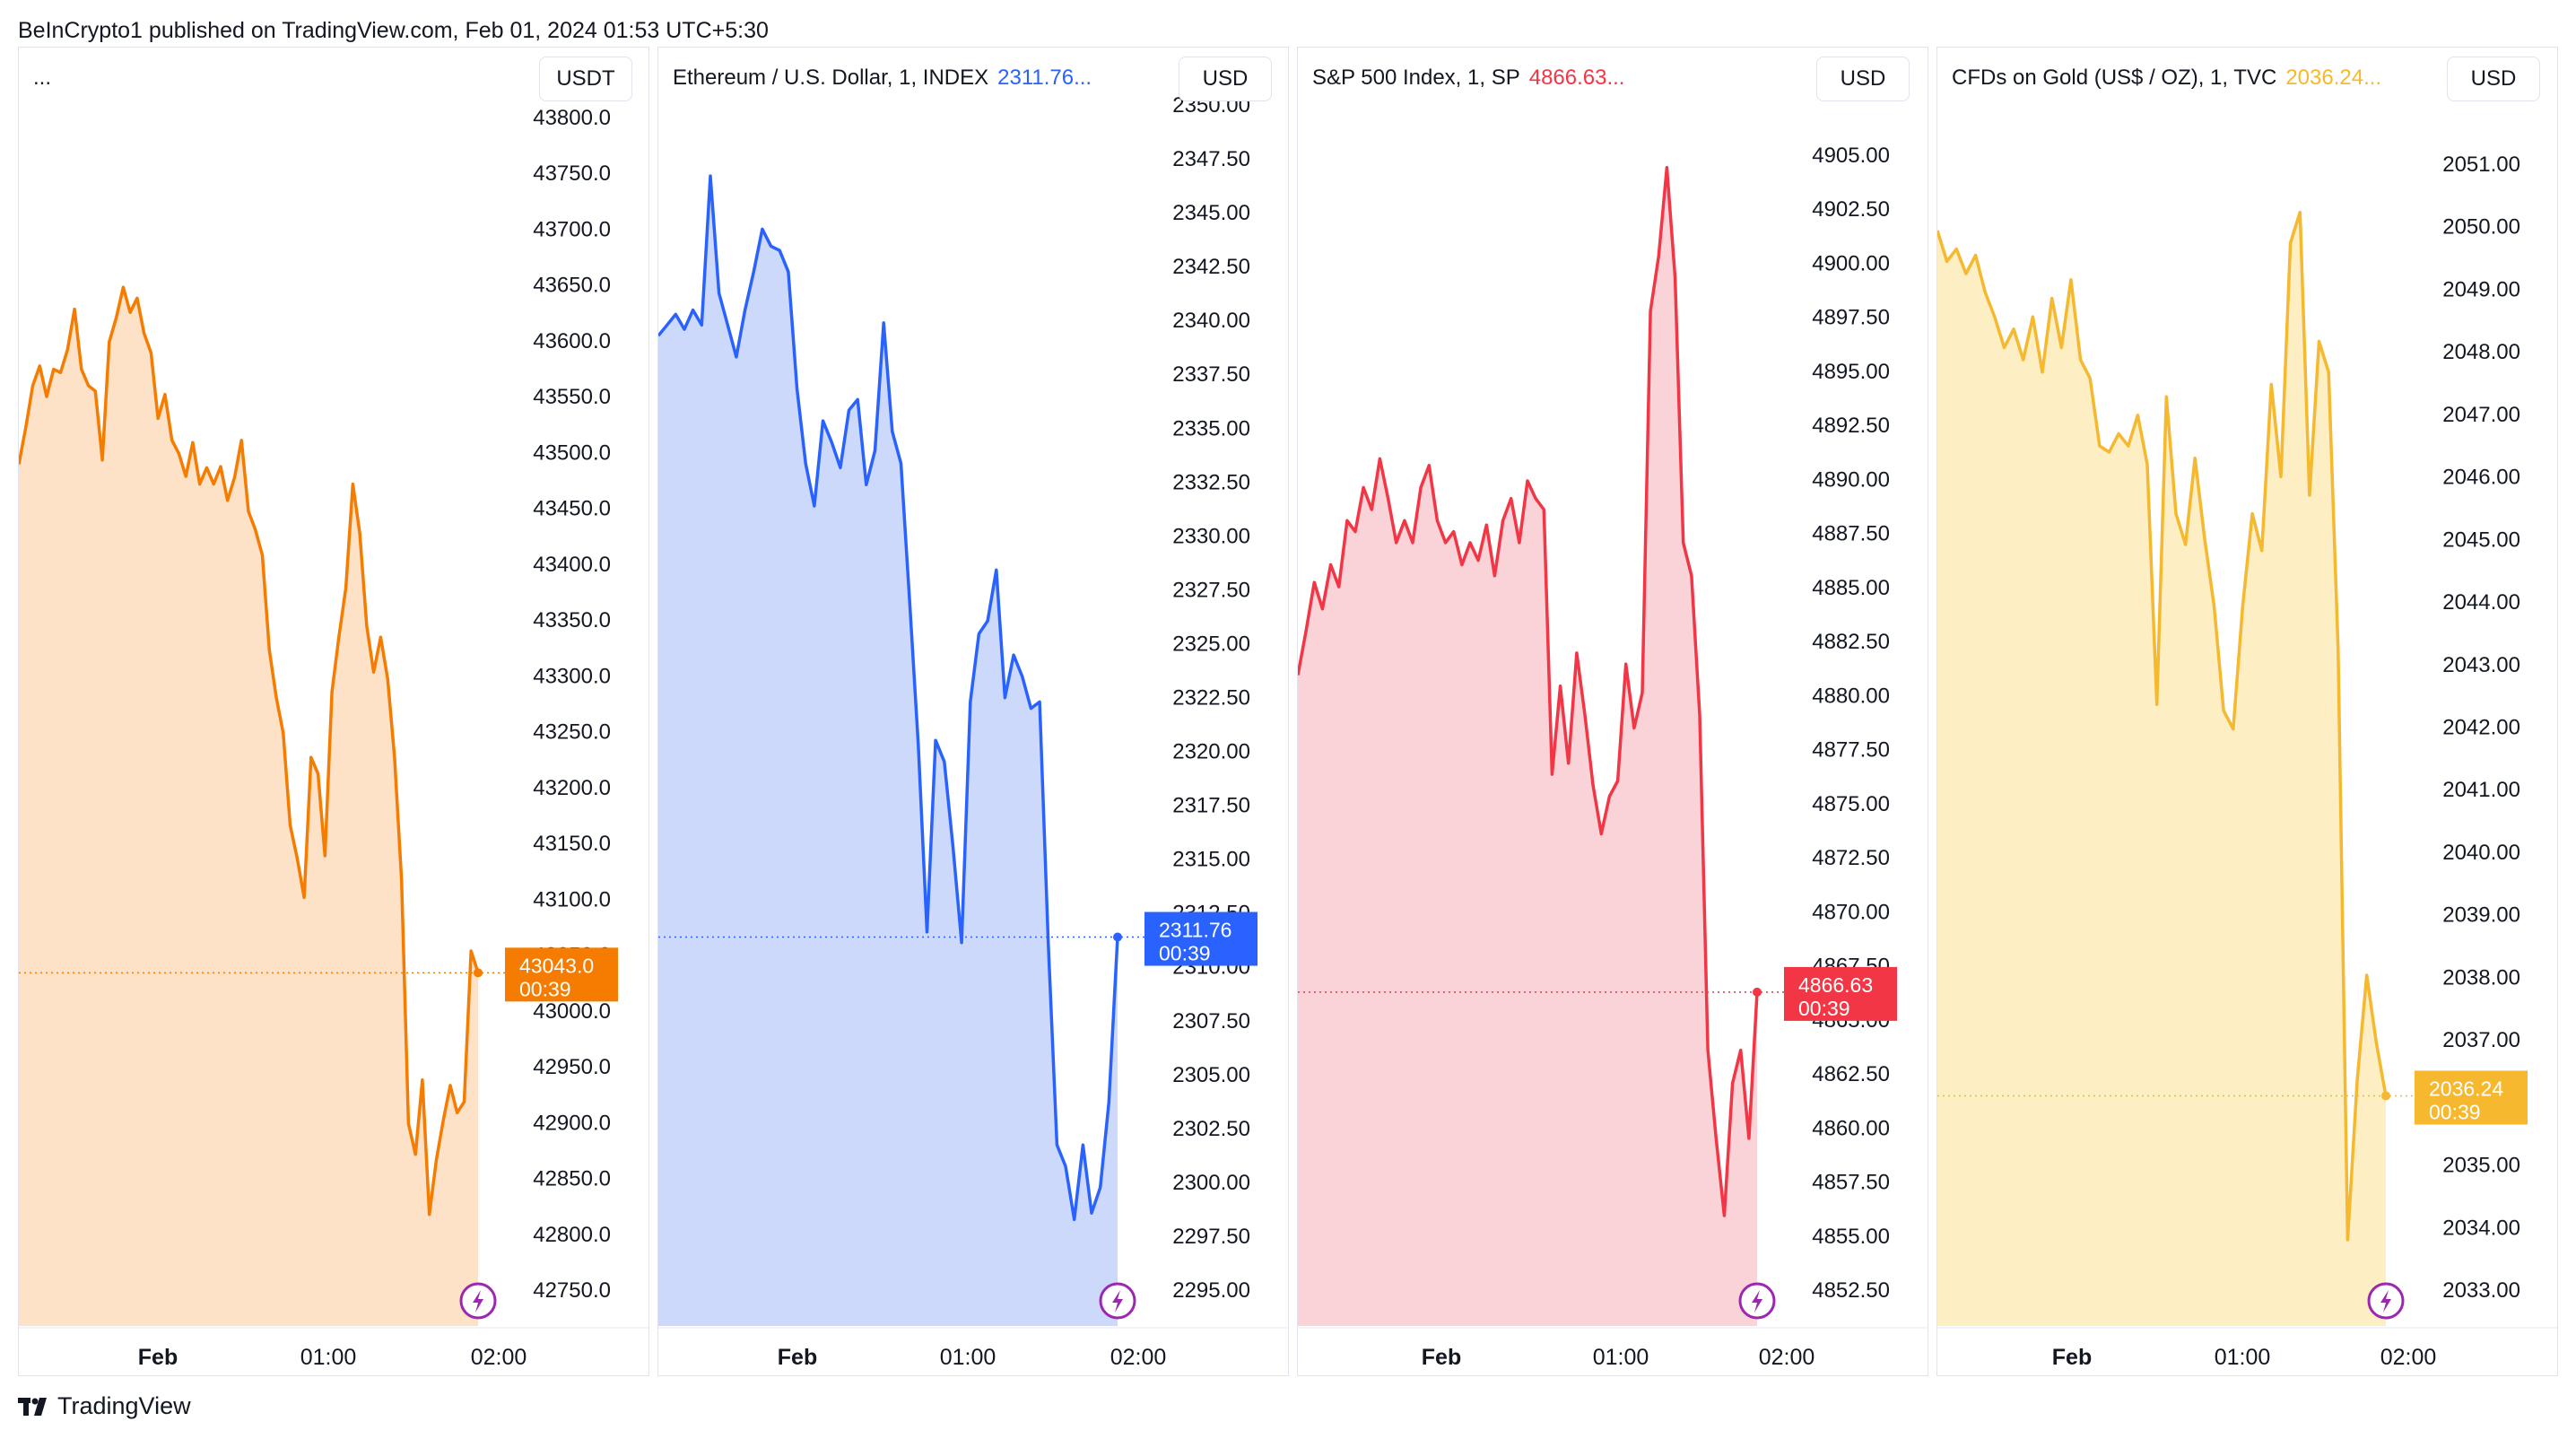  What do you see at coordinates (1851, 263) in the screenshot?
I see `y-tick-label: 4900.00` at bounding box center [1851, 263].